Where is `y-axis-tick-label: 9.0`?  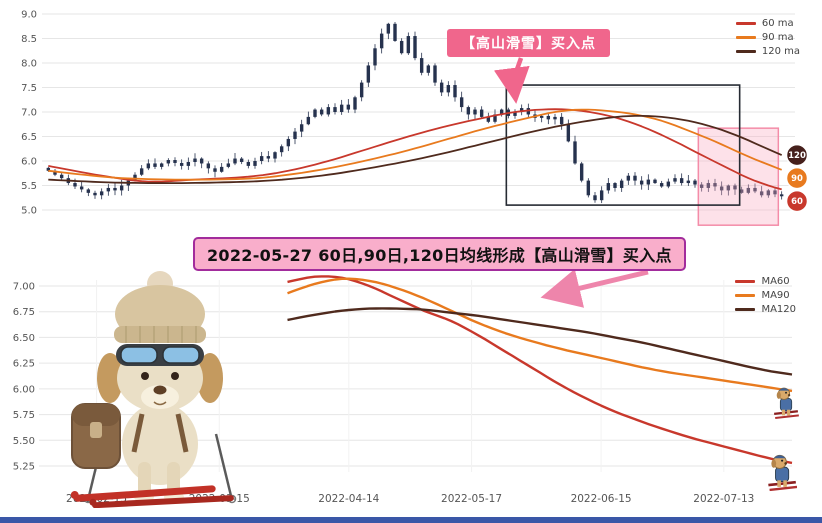
y-axis-tick-label: 9.0 is located at coordinates (29, 15).